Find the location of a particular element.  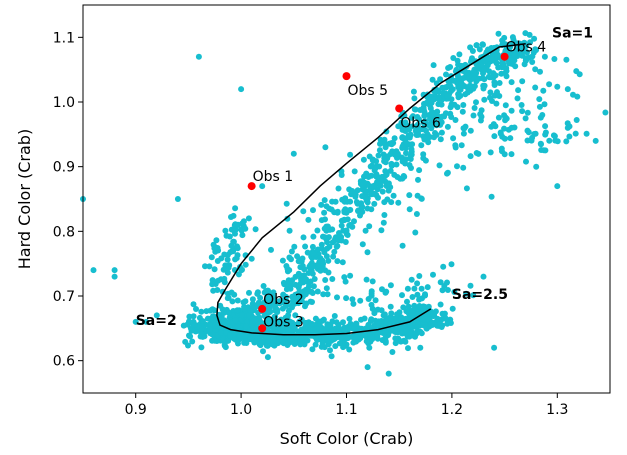

observation-label: Obs 3 is located at coordinates (283, 322).